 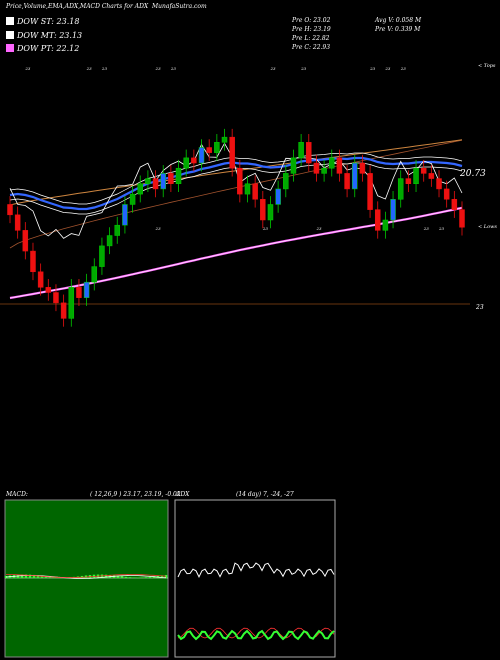 I want to click on tops-label: < Tops, so click(x=487, y=66).